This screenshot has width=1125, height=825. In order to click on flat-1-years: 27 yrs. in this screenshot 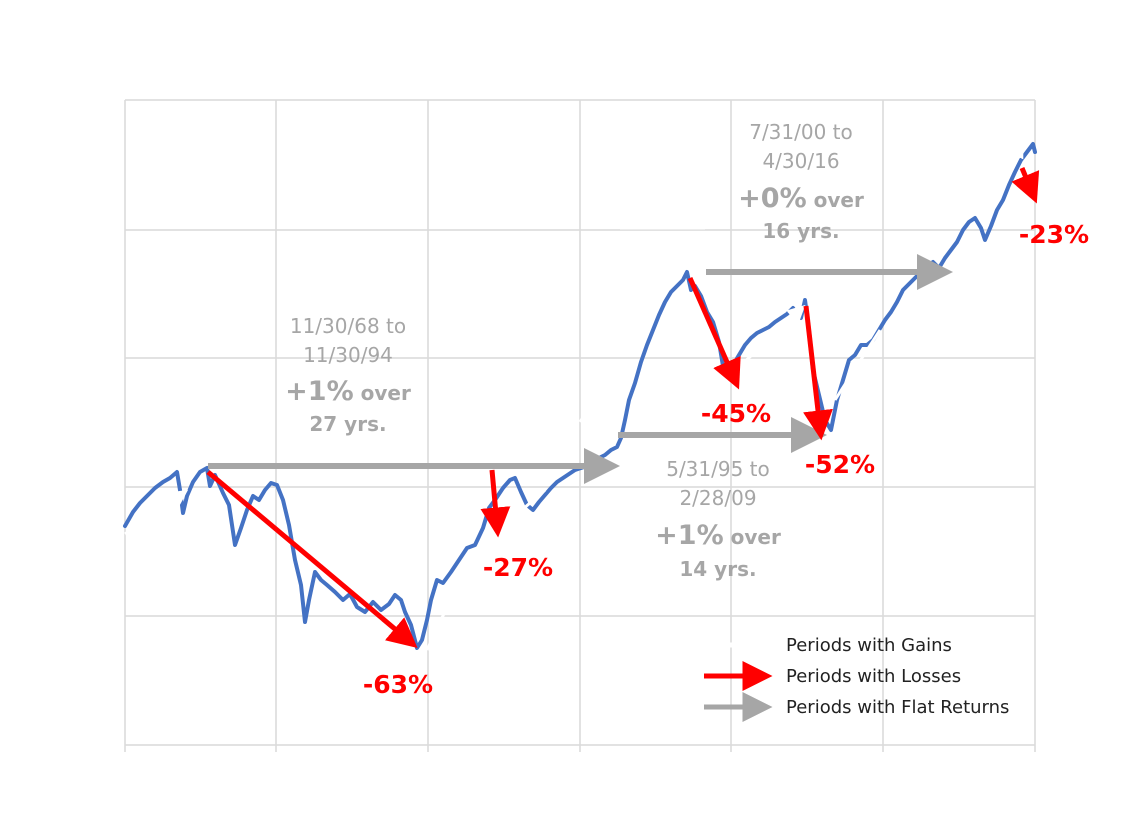, I will do `click(347, 424)`.